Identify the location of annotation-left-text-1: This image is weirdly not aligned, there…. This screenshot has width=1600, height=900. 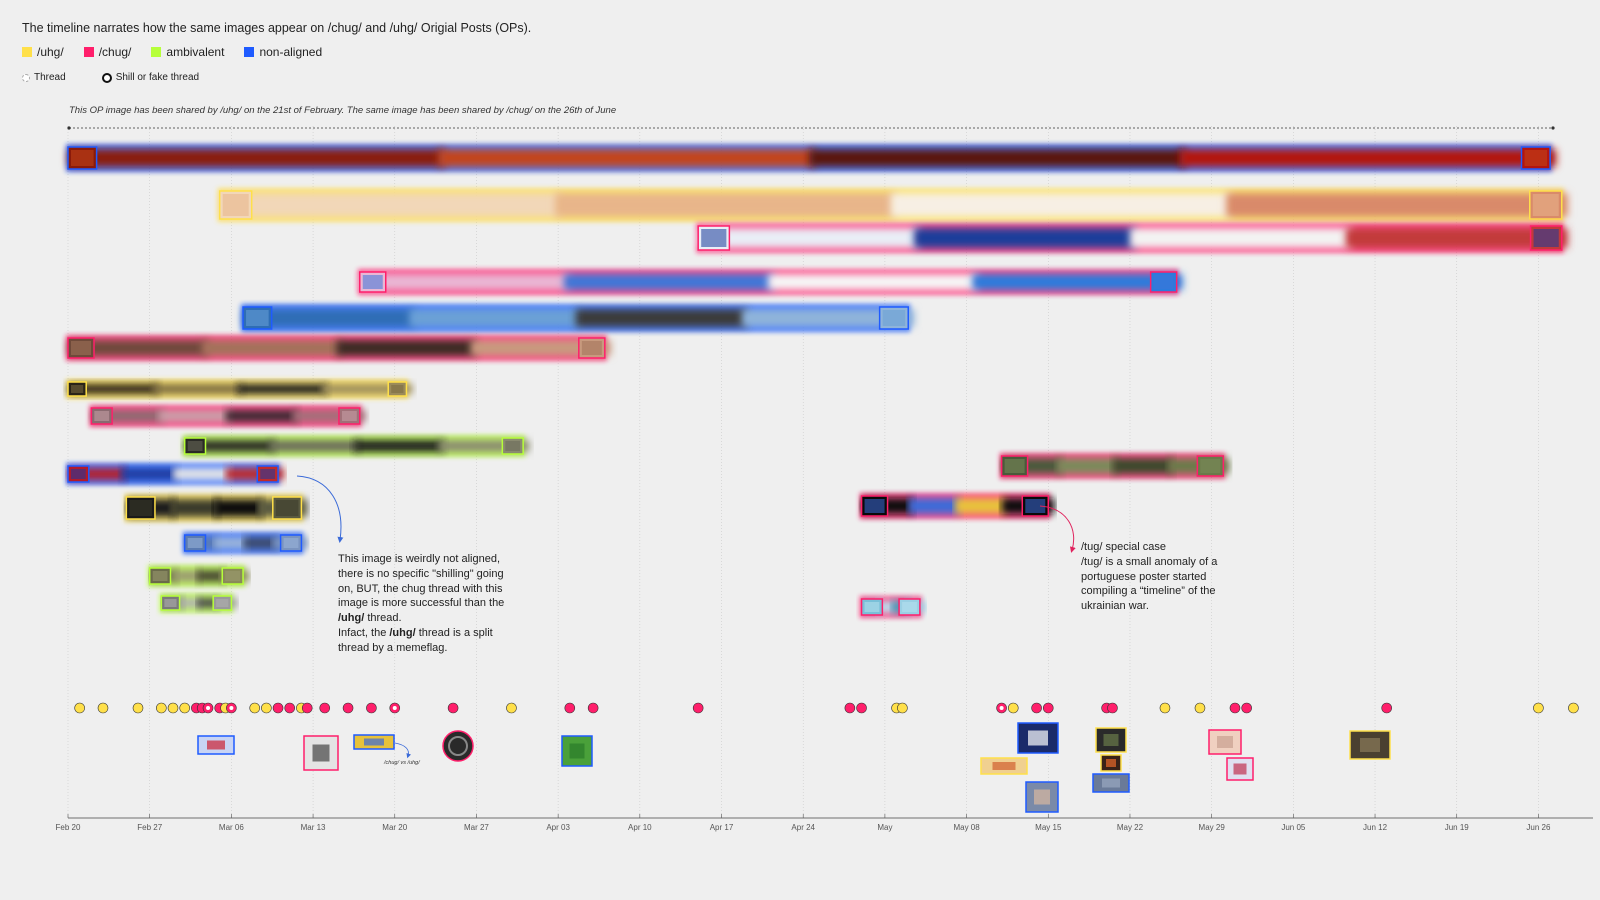
(421, 581).